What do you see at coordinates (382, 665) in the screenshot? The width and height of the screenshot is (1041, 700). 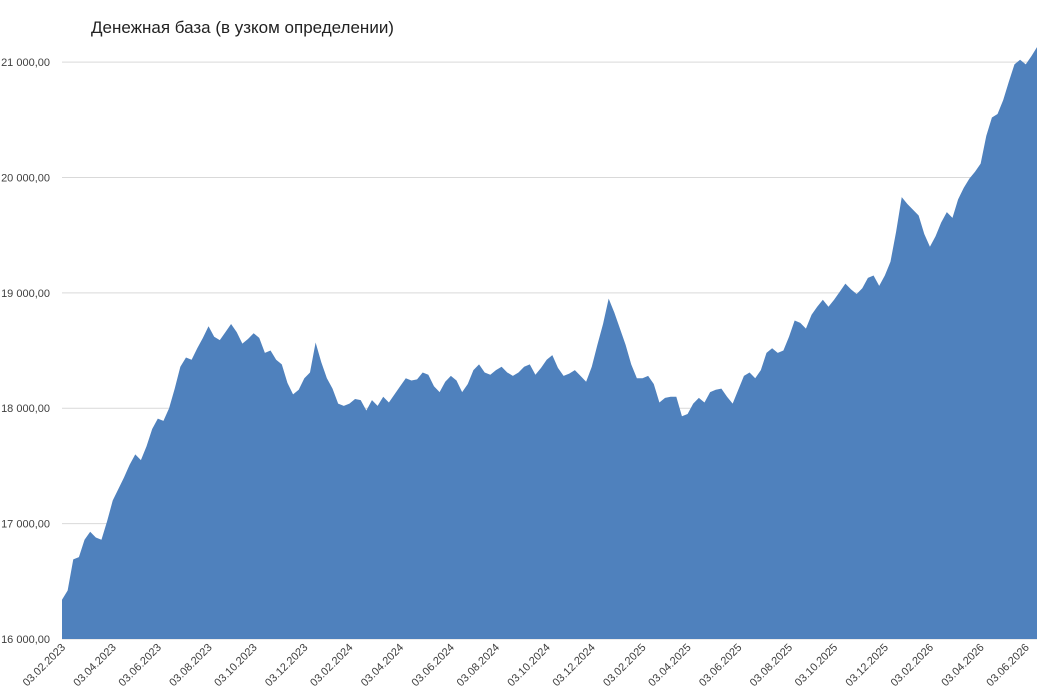 I see `x-tick-label: 03.04.2024` at bounding box center [382, 665].